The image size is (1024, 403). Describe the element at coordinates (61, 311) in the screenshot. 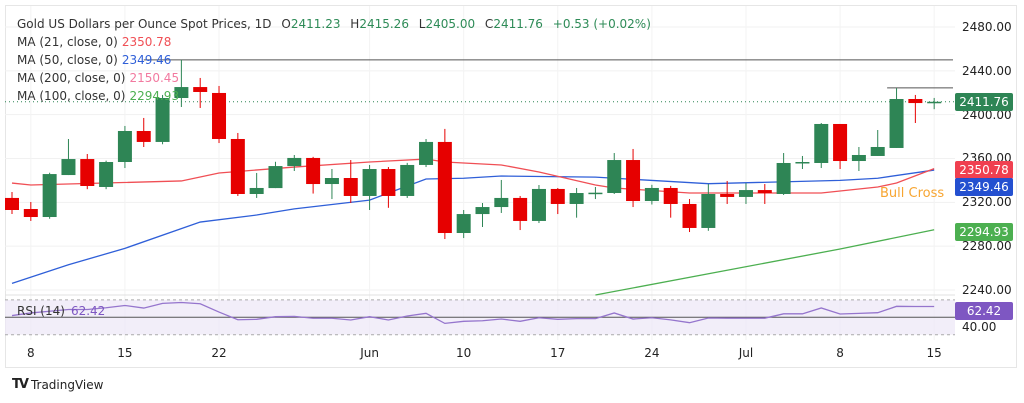

I see `rsi-legend: RSI (14) 62.42` at that location.